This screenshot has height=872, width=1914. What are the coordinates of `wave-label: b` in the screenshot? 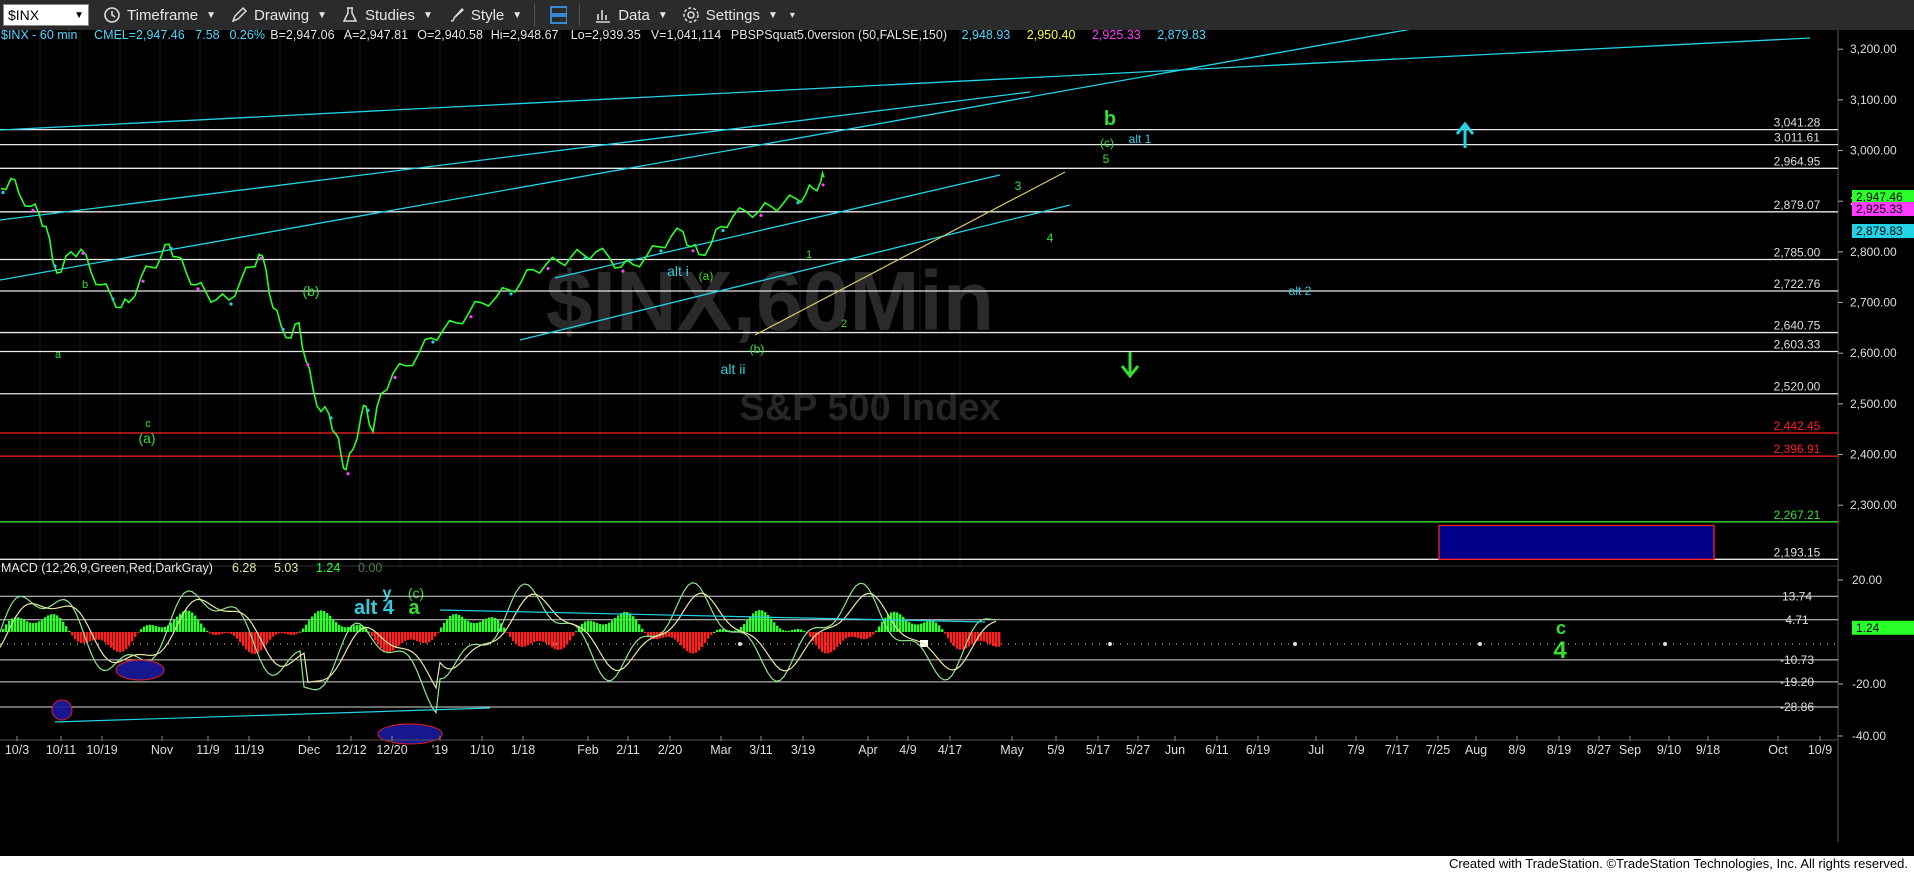 It's located at (85, 285).